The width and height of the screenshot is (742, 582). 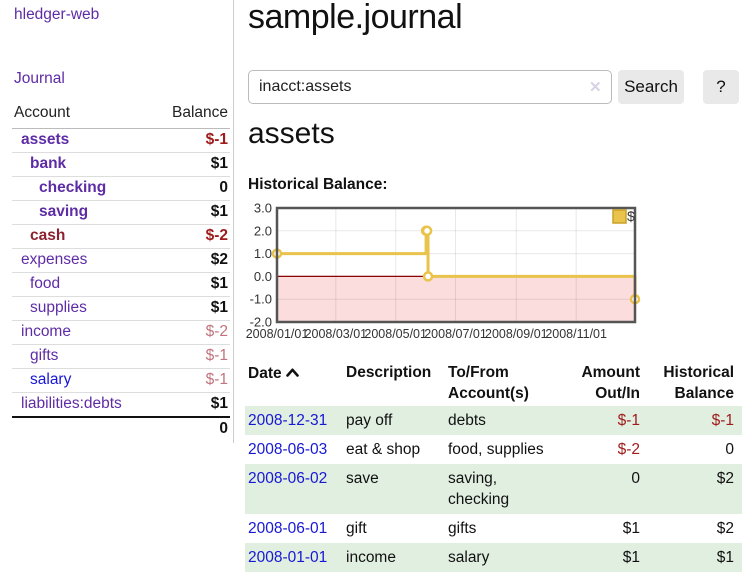 What do you see at coordinates (610, 383) in the screenshot?
I see `register-header-amount: Amount Out/In` at bounding box center [610, 383].